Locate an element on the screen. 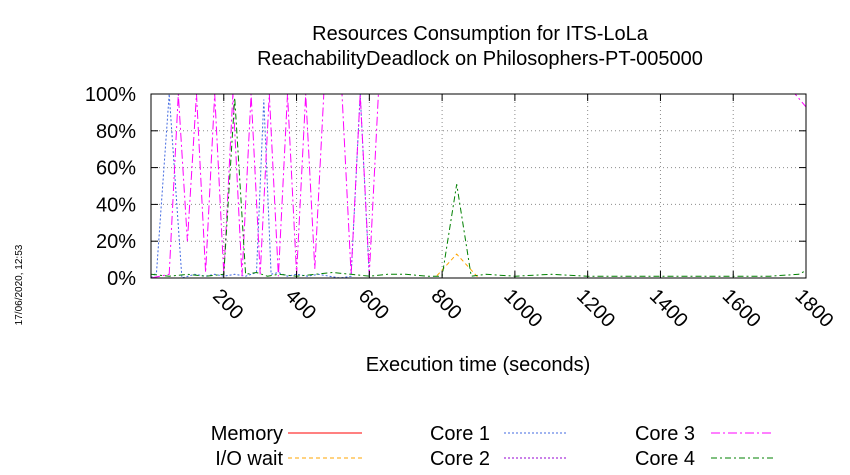  x-tick-label: 600 is located at coordinates (373, 304).